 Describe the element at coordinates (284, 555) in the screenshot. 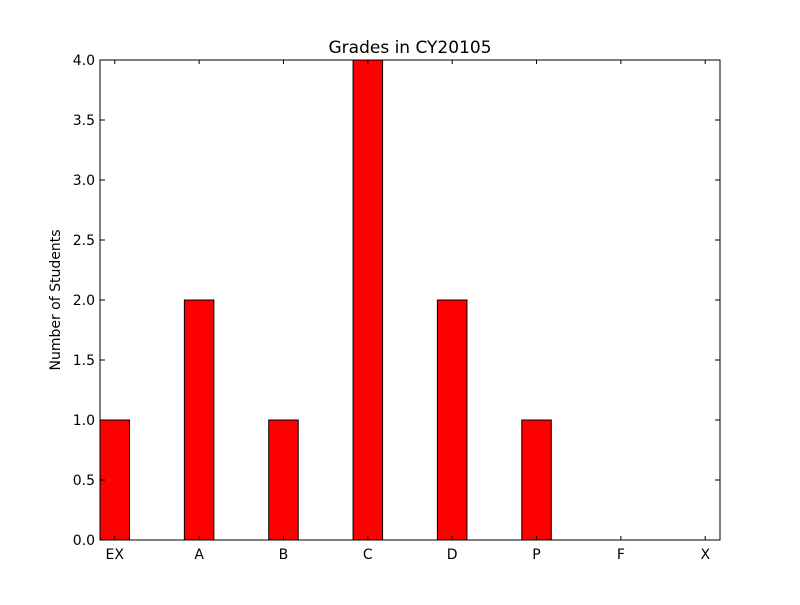

I see `x-tick-label: B` at that location.